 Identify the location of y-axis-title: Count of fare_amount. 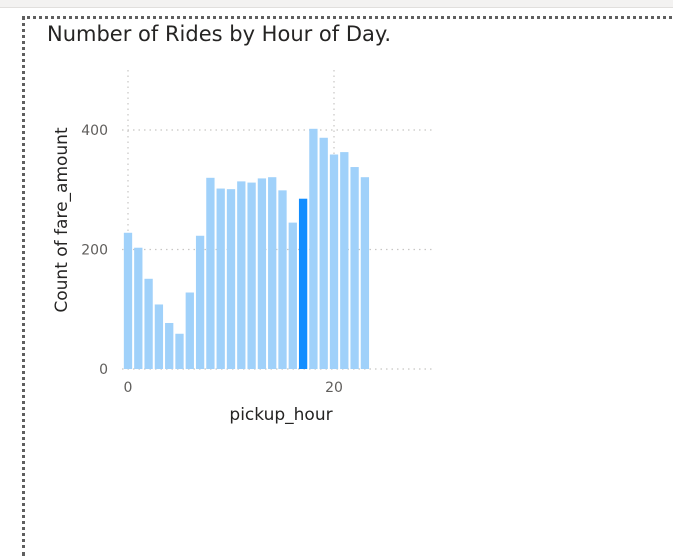
(62, 220).